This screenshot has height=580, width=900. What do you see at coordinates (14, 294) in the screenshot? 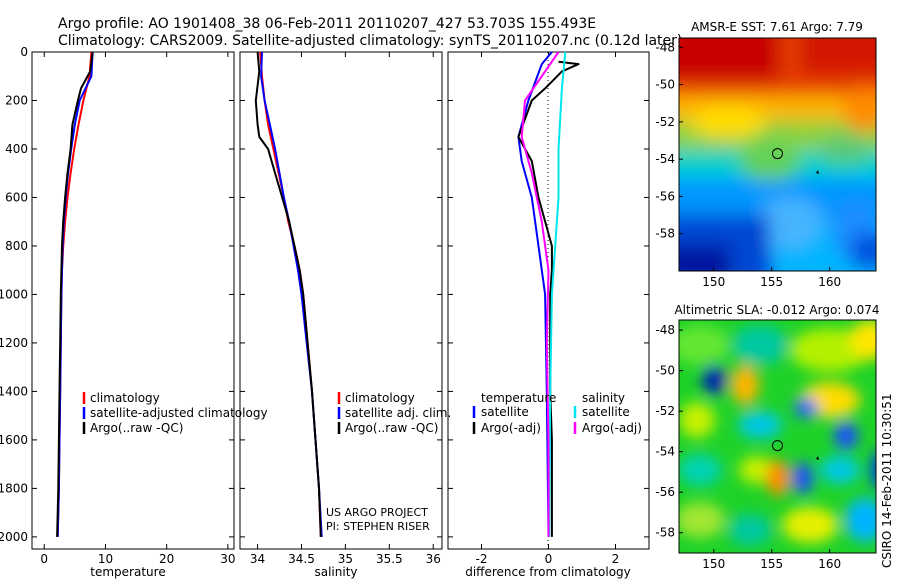
I see `y-tick-label: 1000` at bounding box center [14, 294].